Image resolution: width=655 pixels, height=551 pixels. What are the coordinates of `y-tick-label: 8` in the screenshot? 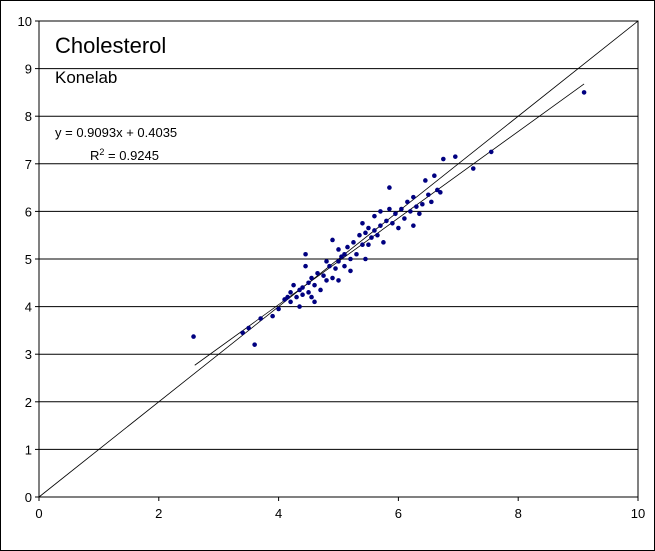 It's located at (28, 116).